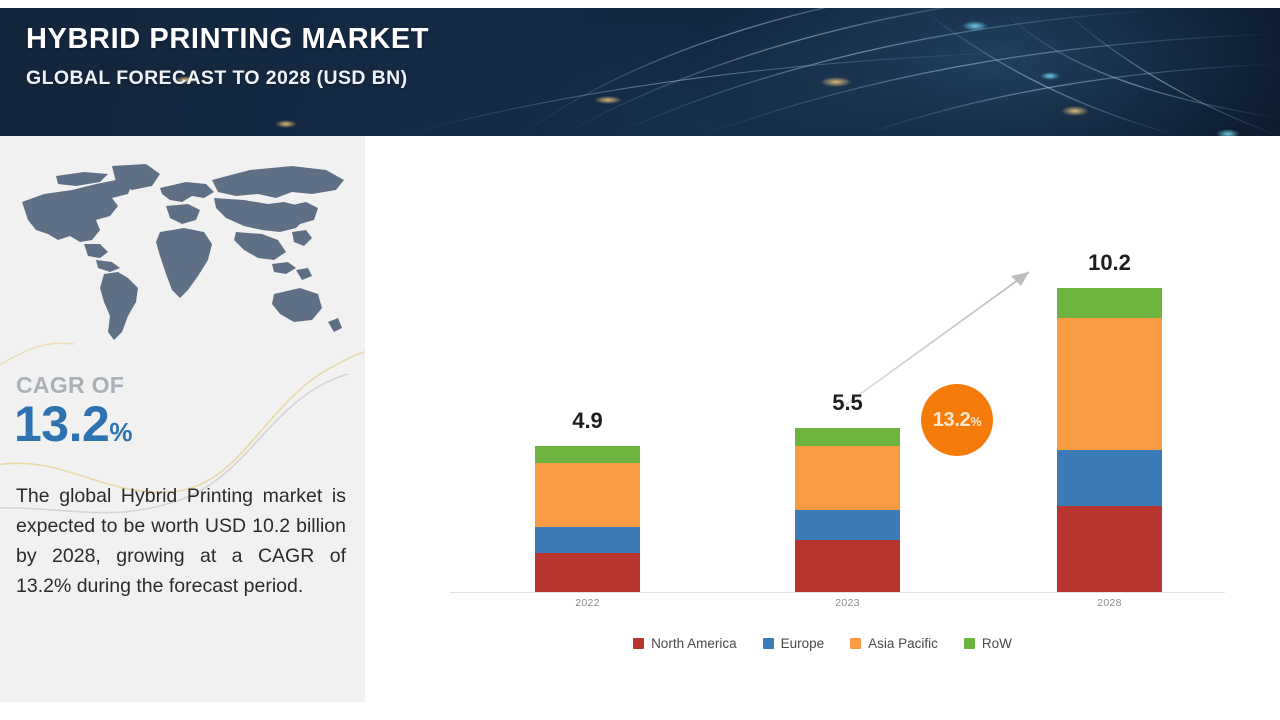 The width and height of the screenshot is (1280, 720). I want to click on legend-label: RoW, so click(996, 643).